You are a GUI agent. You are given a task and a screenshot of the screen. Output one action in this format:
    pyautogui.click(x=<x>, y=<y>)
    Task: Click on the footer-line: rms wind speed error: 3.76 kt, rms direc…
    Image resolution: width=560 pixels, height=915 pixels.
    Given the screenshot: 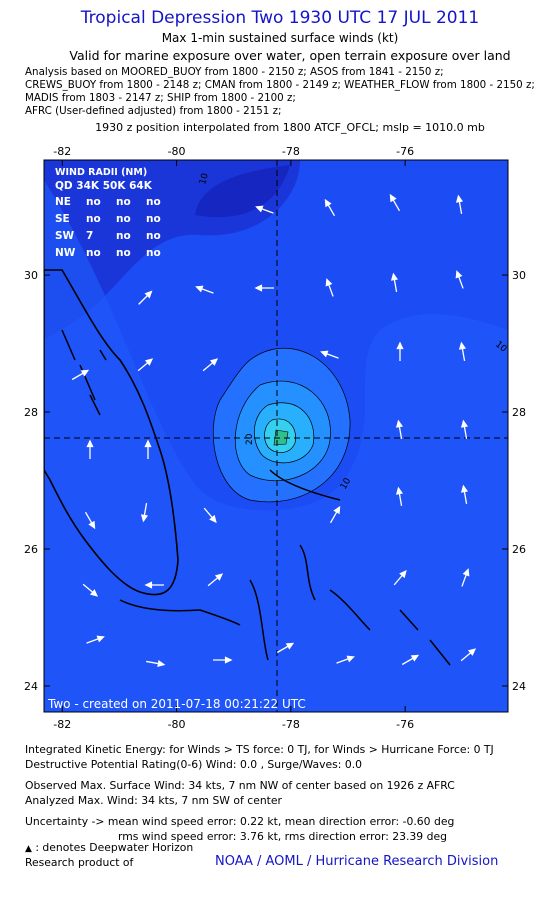 What is the action you would take?
    pyautogui.click(x=282, y=836)
    